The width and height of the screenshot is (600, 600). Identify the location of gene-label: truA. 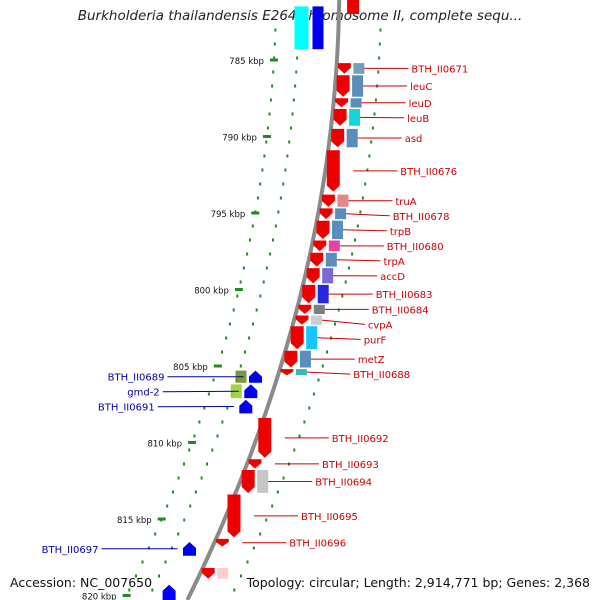
(405, 202).